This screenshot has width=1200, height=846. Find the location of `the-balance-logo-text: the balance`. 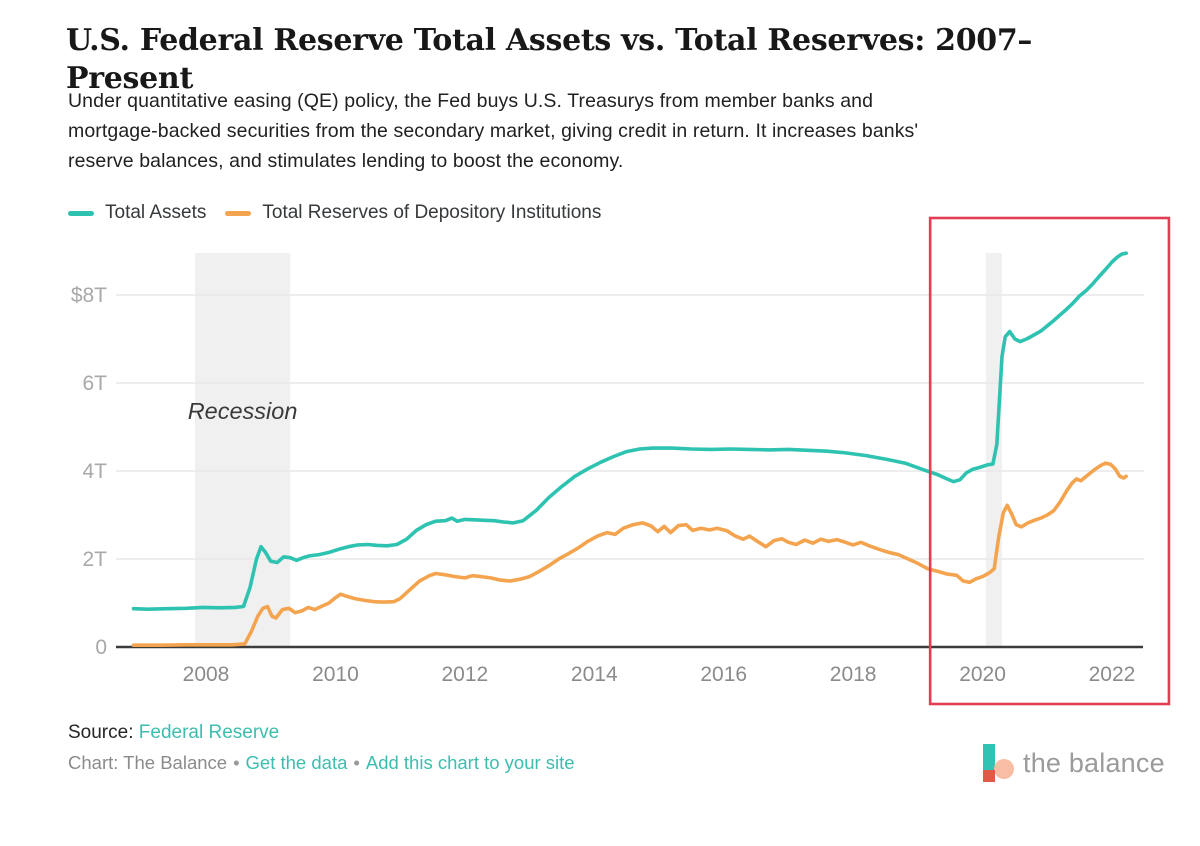

the-balance-logo-text: the balance is located at coordinates (1094, 762).